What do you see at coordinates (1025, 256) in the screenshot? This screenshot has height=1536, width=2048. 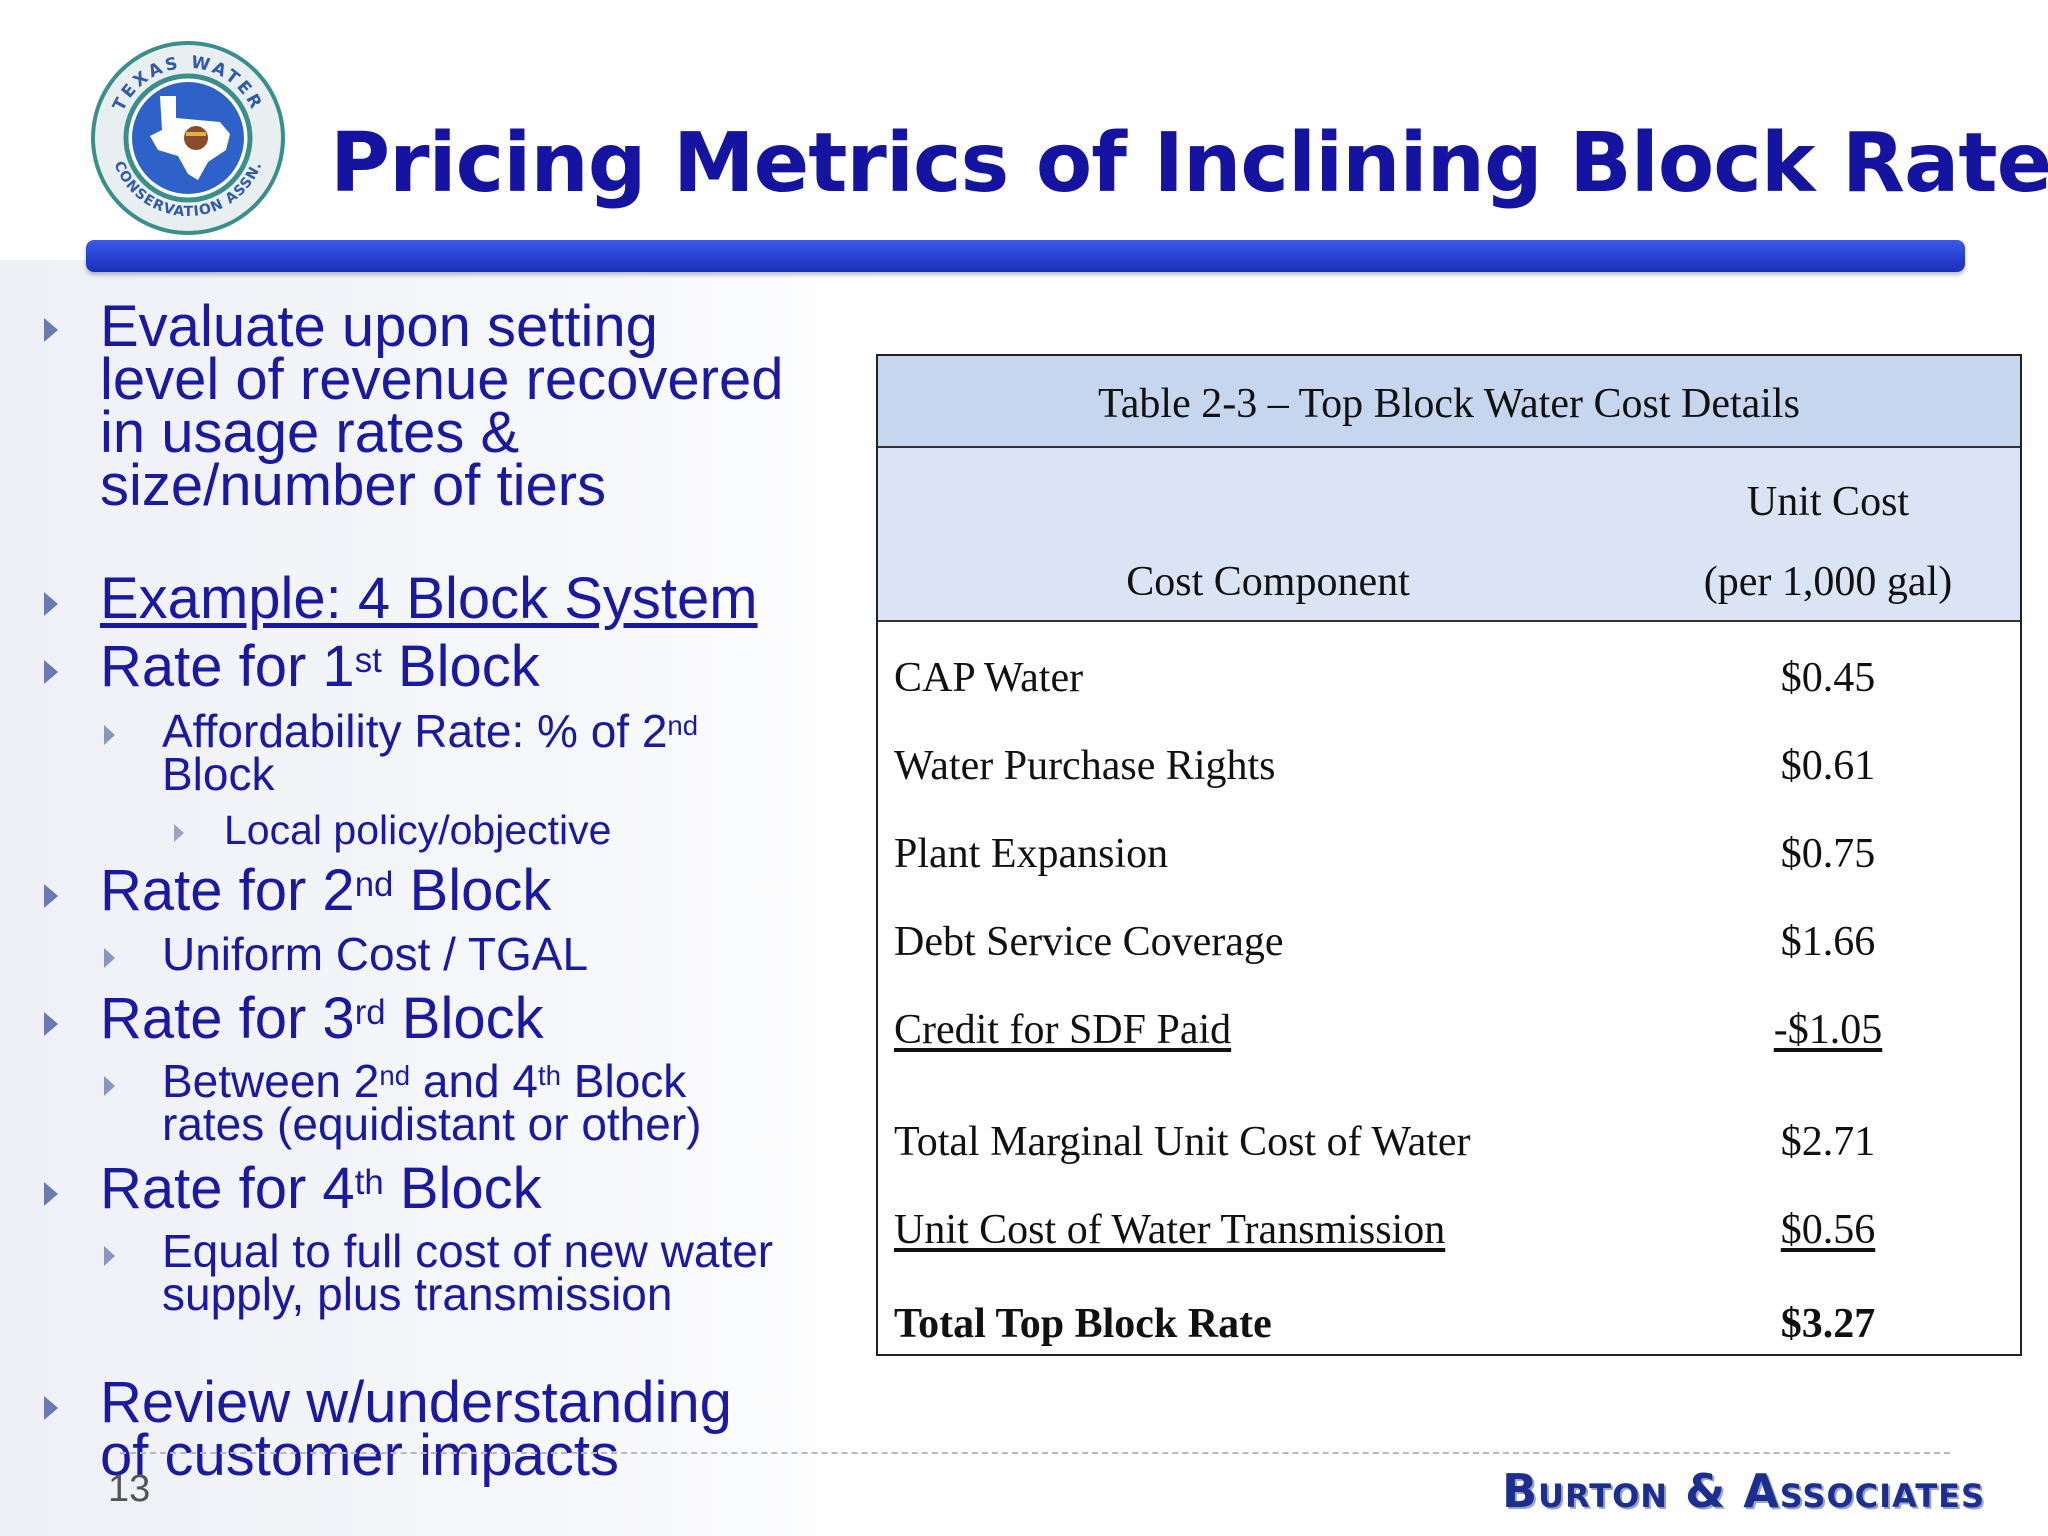 I see `title-underline-bar` at bounding box center [1025, 256].